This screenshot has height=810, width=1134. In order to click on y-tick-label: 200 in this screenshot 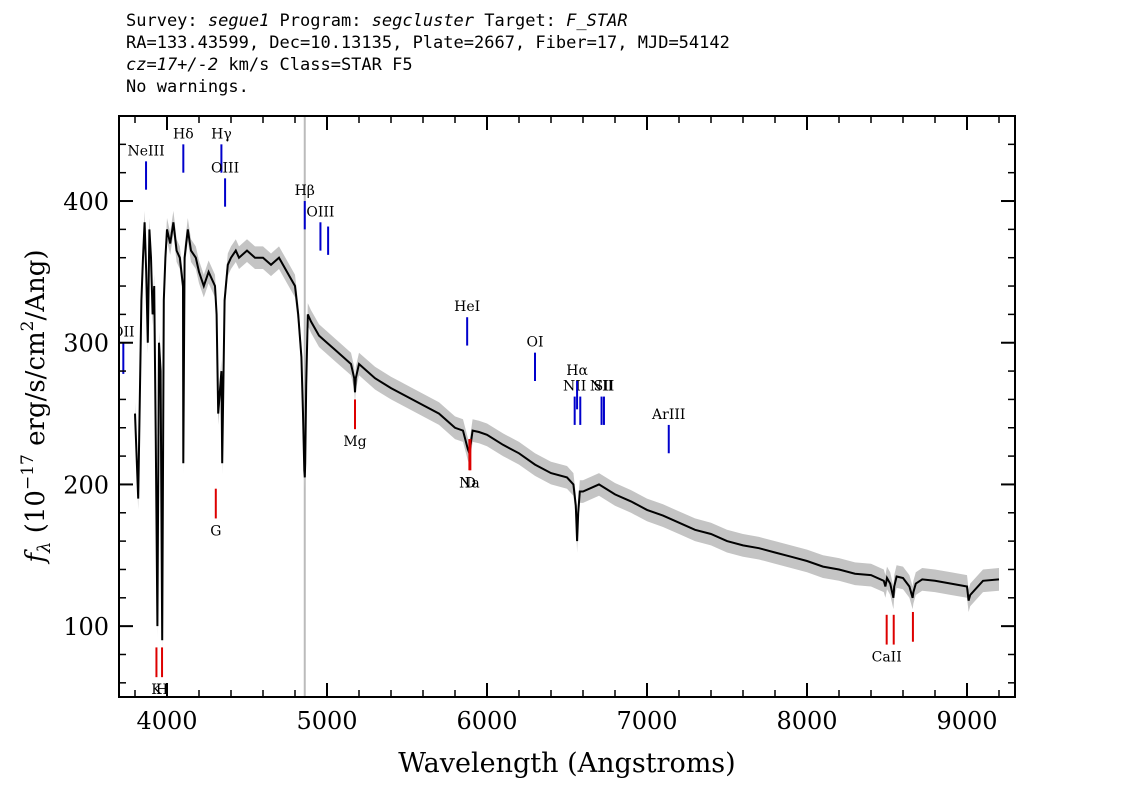, I will do `click(86, 485)`.